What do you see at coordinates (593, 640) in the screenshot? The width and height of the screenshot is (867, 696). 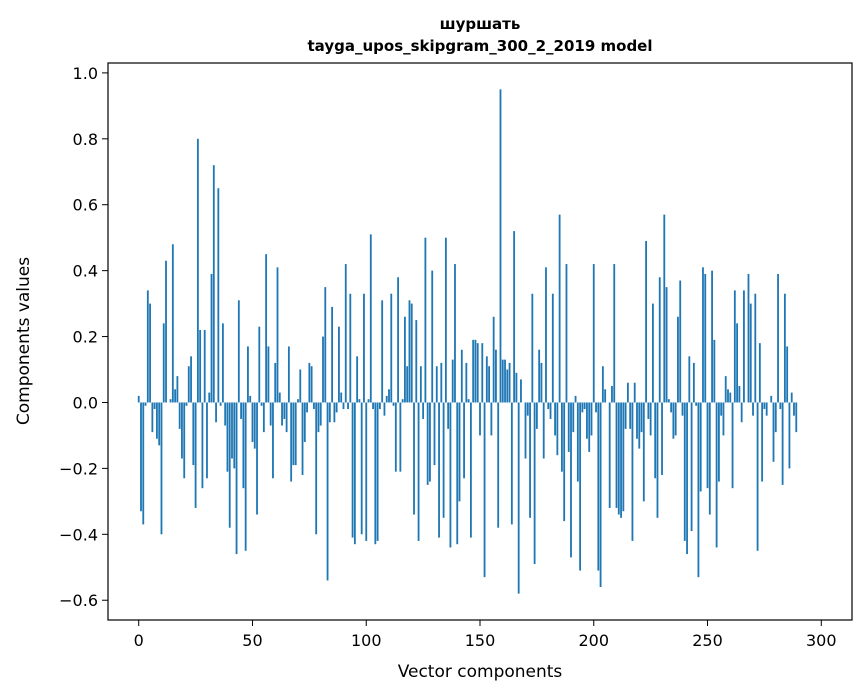 I see `x-tick-label: 200` at bounding box center [593, 640].